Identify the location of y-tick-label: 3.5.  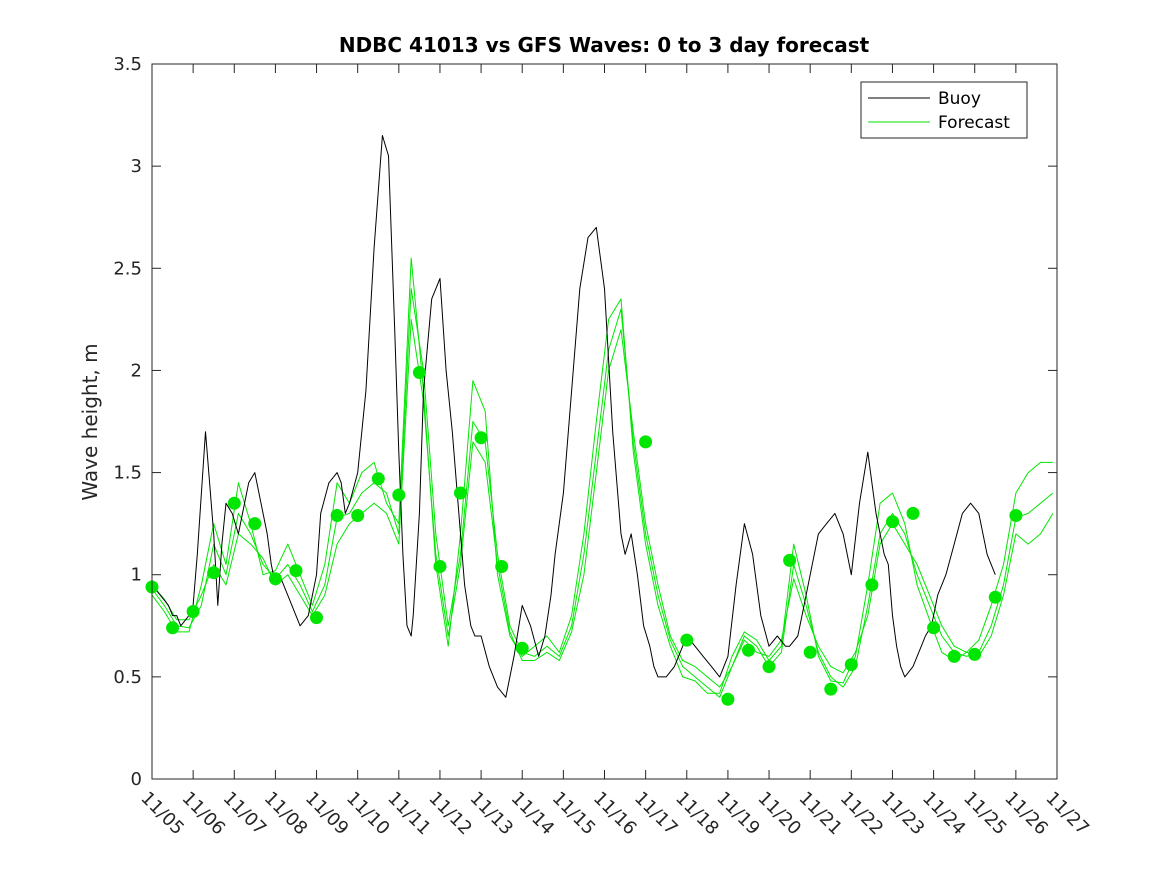
(127, 64).